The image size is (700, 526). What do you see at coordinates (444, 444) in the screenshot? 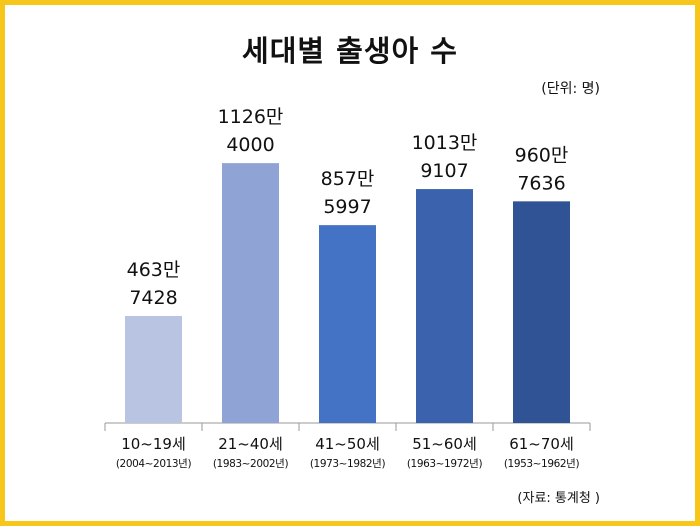
I see `x-tick-label: 51~60세` at bounding box center [444, 444].